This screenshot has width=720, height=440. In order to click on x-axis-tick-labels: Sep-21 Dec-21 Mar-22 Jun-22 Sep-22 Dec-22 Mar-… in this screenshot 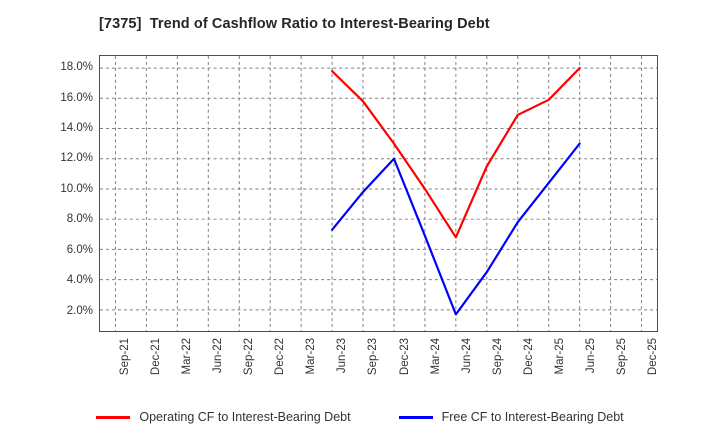, I will do `click(379, 367)`.